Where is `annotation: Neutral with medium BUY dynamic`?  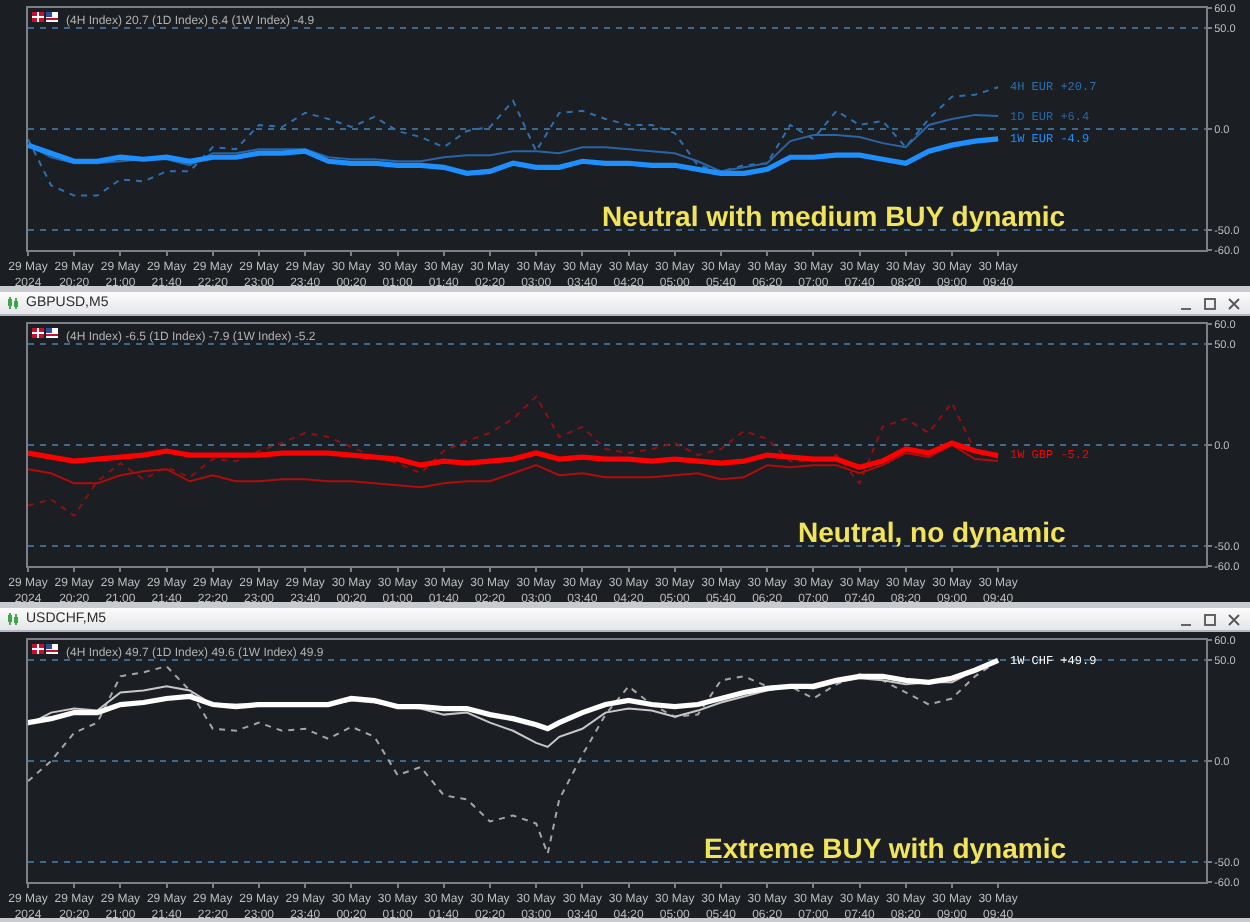
annotation: Neutral with medium BUY dynamic is located at coordinates (834, 216).